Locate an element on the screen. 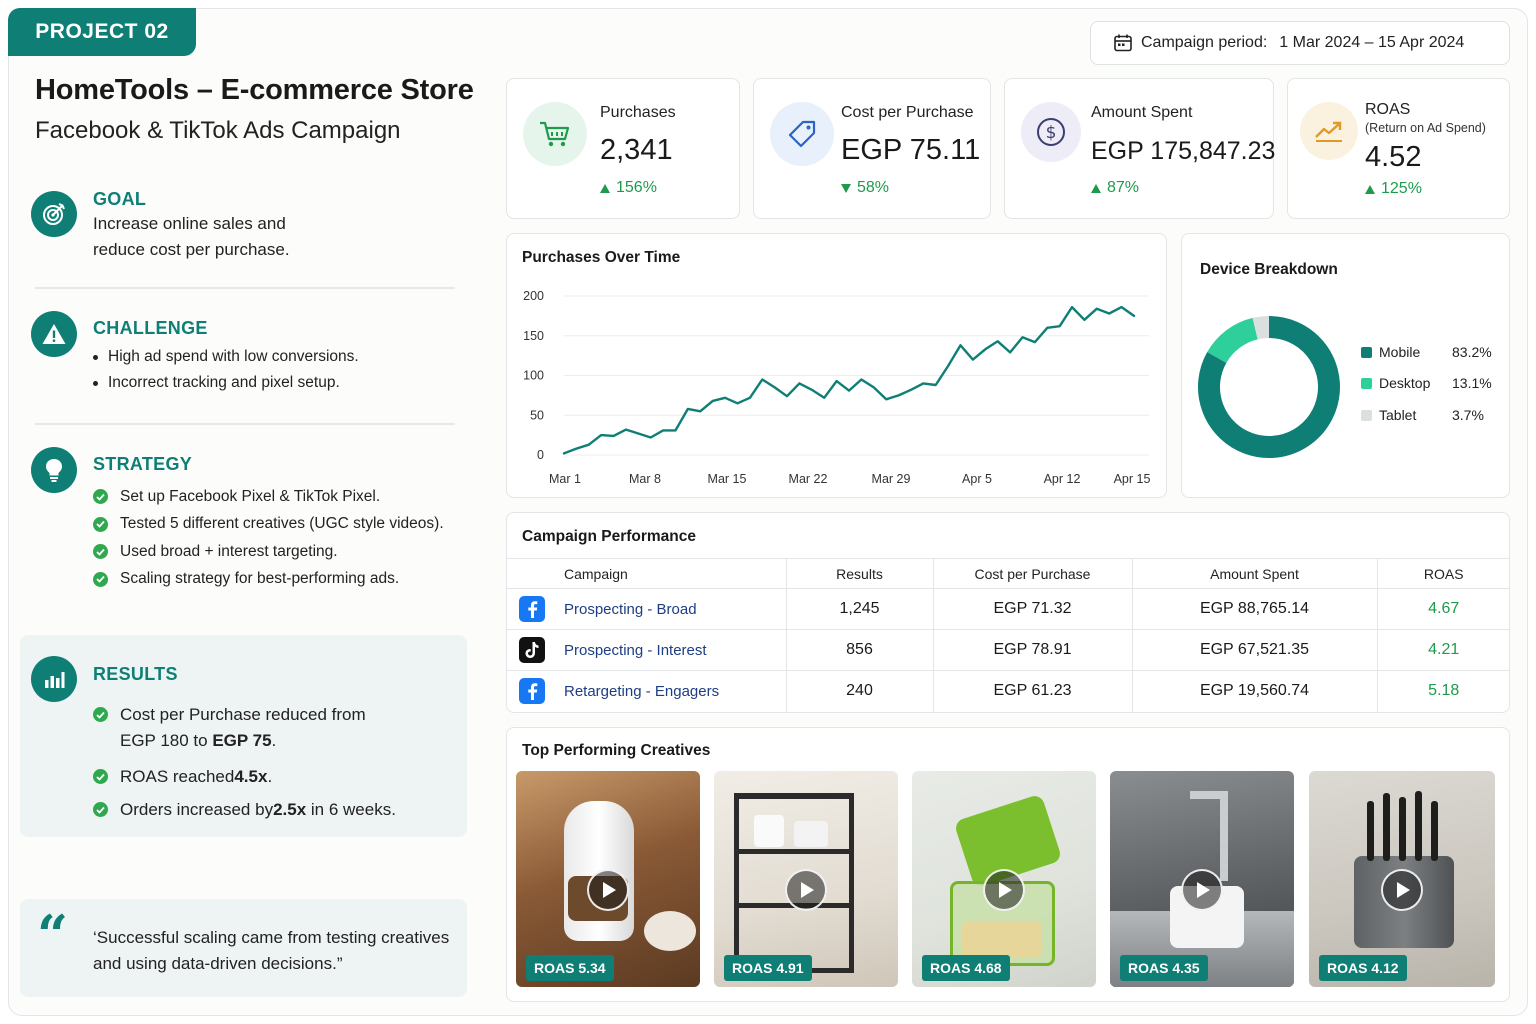 The height and width of the screenshot is (1024, 1536). results-cell: 240 is located at coordinates (859, 691).